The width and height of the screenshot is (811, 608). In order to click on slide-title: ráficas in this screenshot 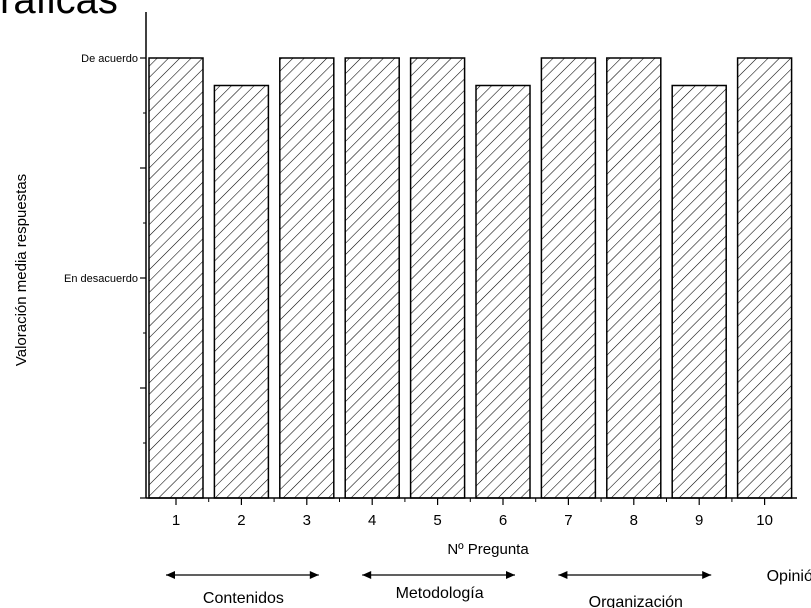, I will do `click(59, 11)`.